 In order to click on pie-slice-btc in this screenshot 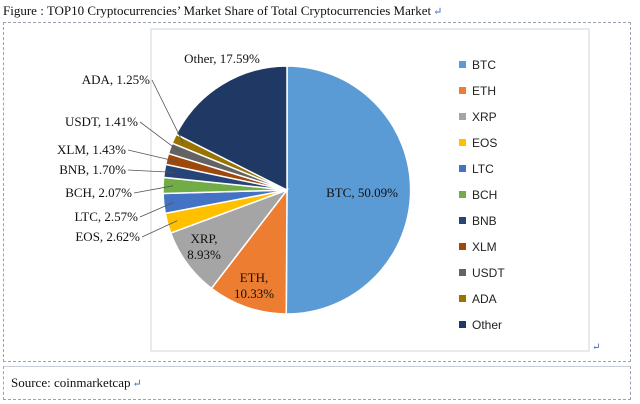, I will do `click(348, 190)`.